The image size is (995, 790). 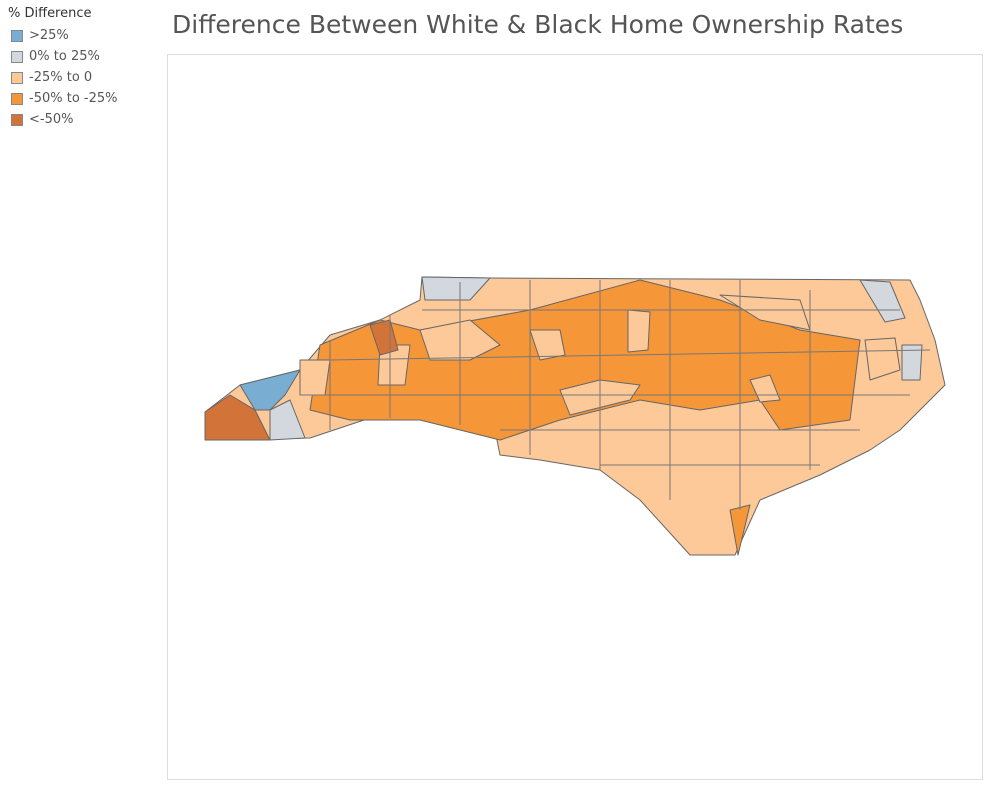 What do you see at coordinates (73, 98) in the screenshot?
I see `legend-label: -50% to -25%` at bounding box center [73, 98].